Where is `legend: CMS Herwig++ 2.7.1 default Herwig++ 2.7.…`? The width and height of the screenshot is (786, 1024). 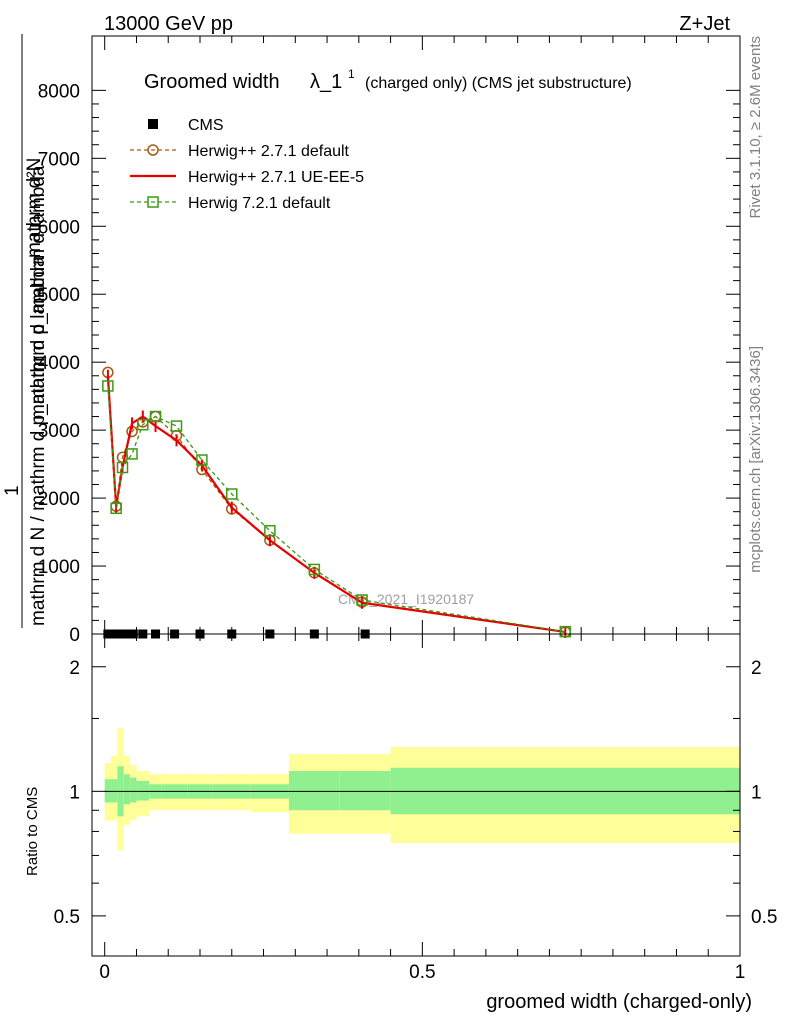 legend: CMS Herwig++ 2.7.1 default Herwig++ 2.7.… is located at coordinates (247, 164).